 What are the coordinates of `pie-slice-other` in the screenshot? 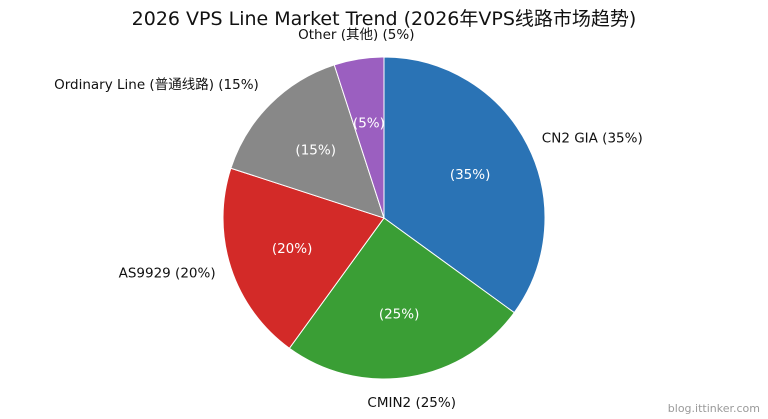 It's located at (359, 137).